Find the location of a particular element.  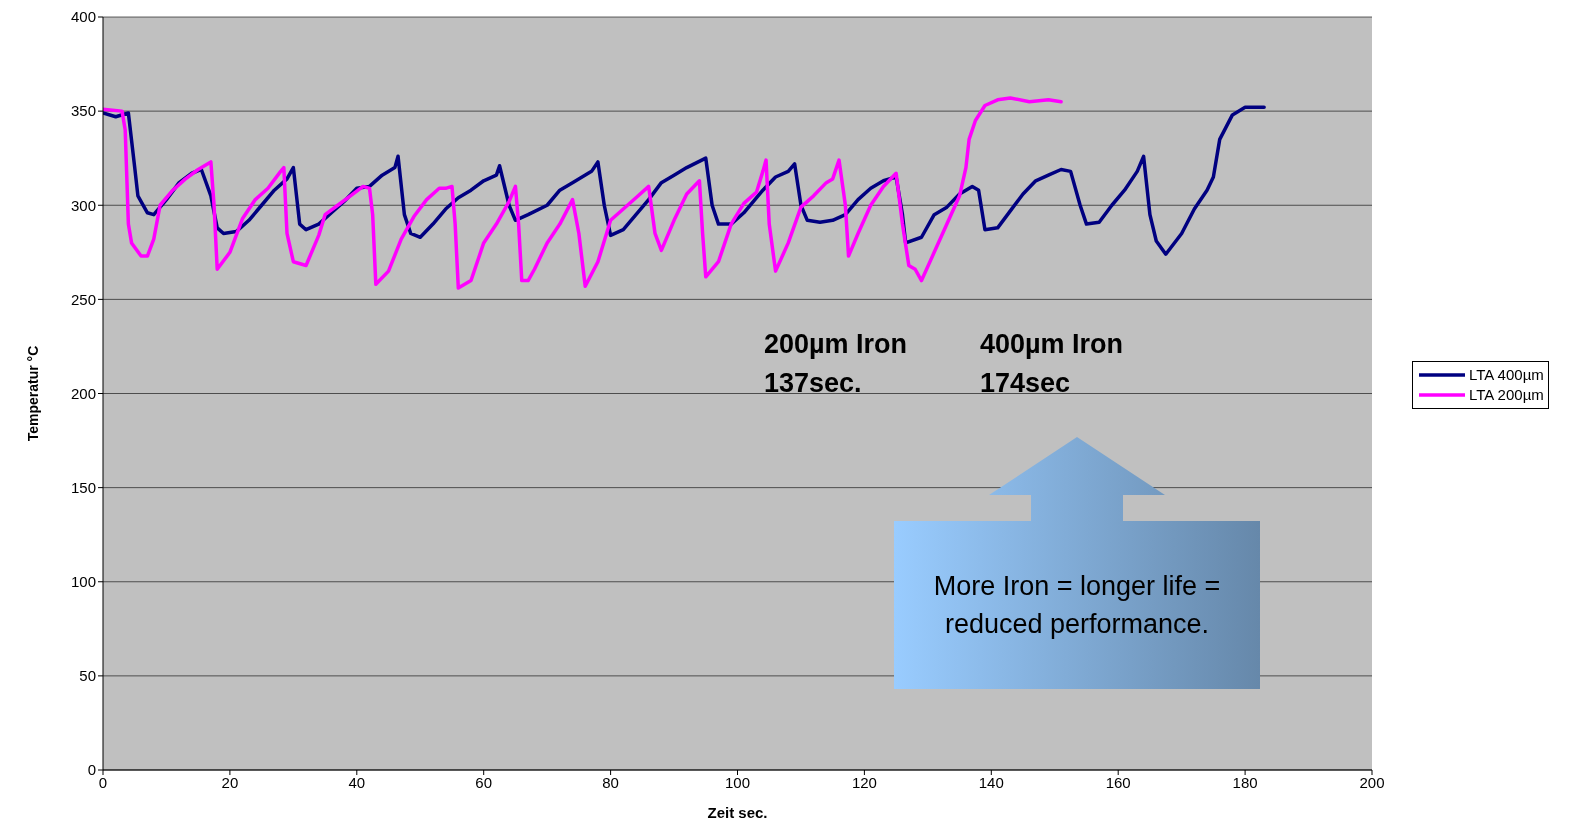

annotation: More Iron = longer life = reduced performance. is located at coordinates (1077, 605).